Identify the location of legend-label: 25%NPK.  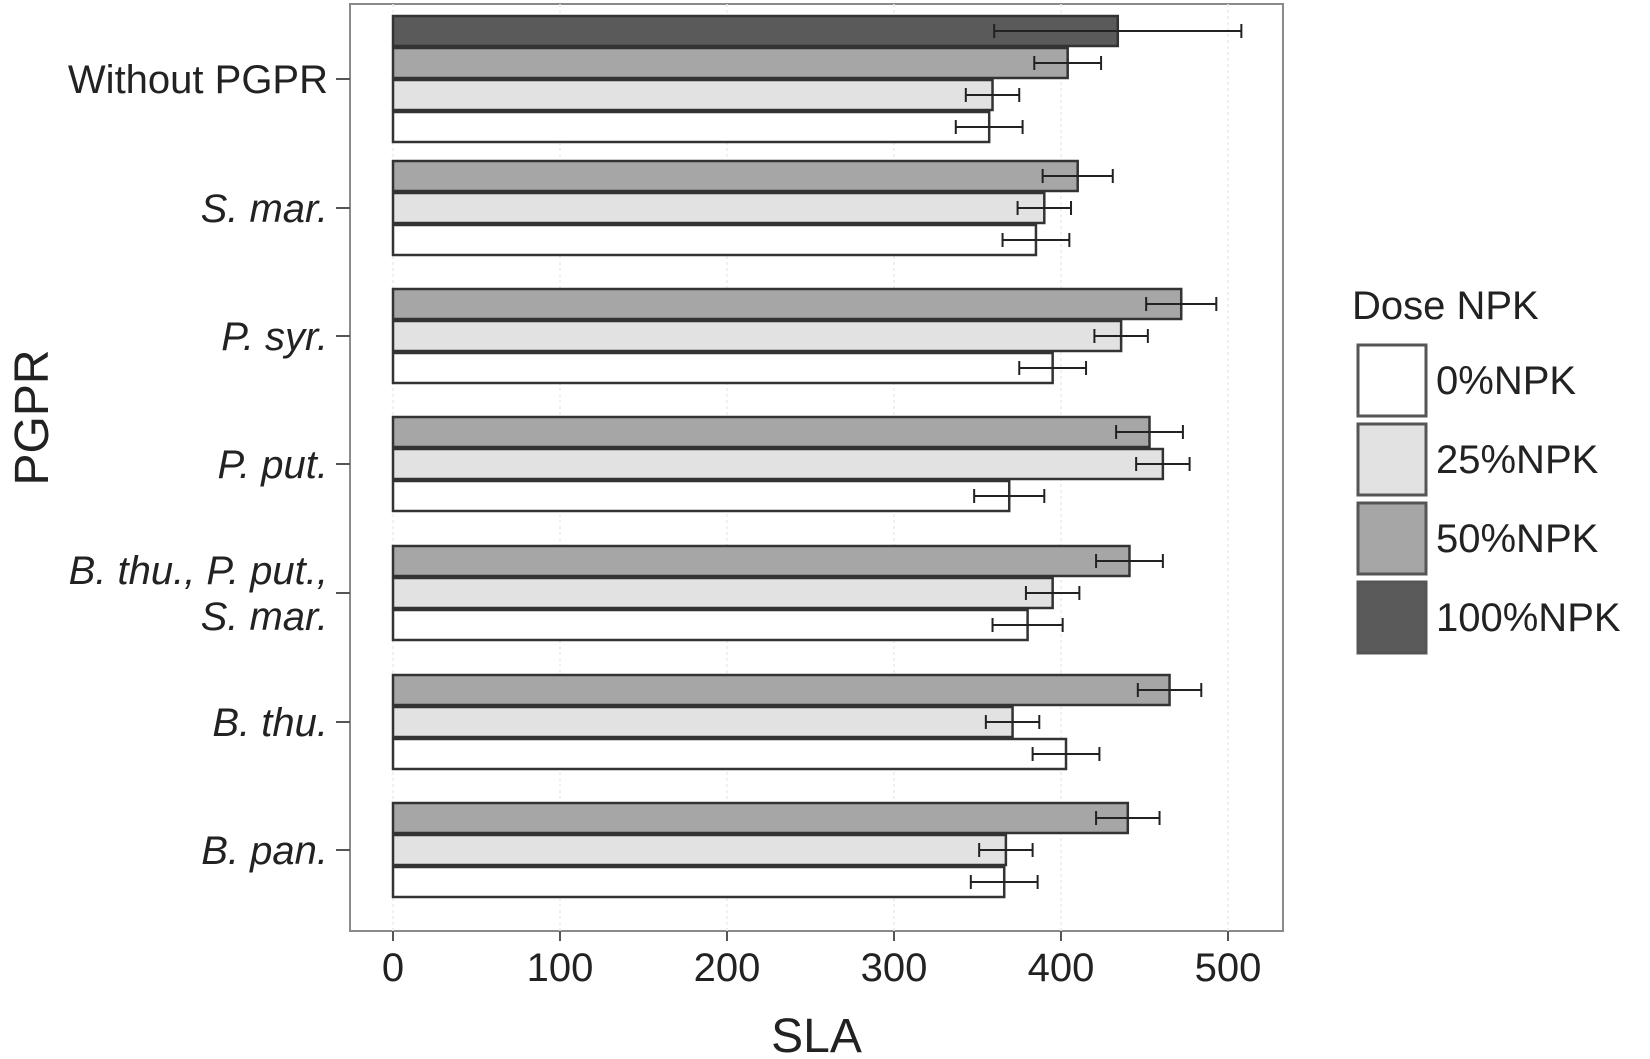
(1517, 460).